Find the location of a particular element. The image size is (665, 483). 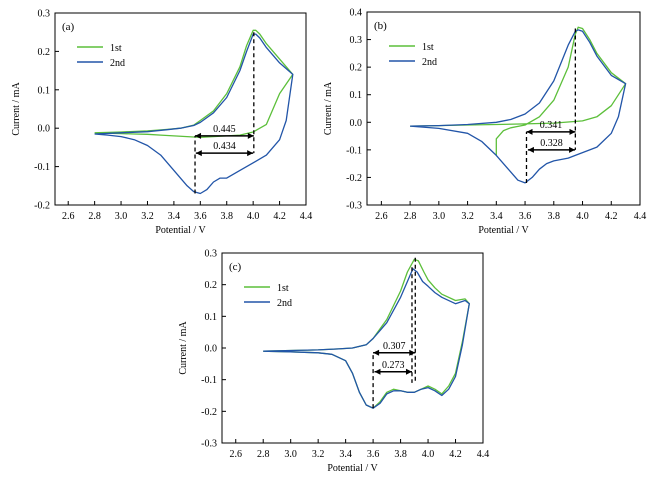

panel-label: (a) is located at coordinates (68, 27).